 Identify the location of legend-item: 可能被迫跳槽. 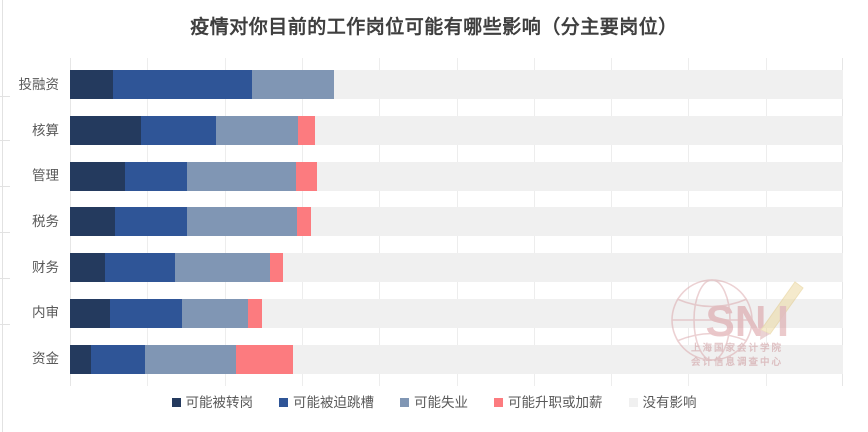
(326, 403).